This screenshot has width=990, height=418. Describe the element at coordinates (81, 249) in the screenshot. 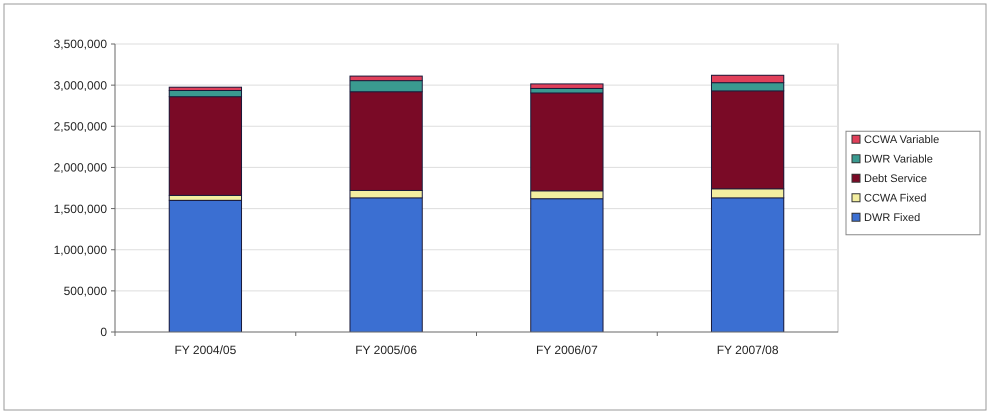

I see `y-tick-label: 1,000,000` at that location.